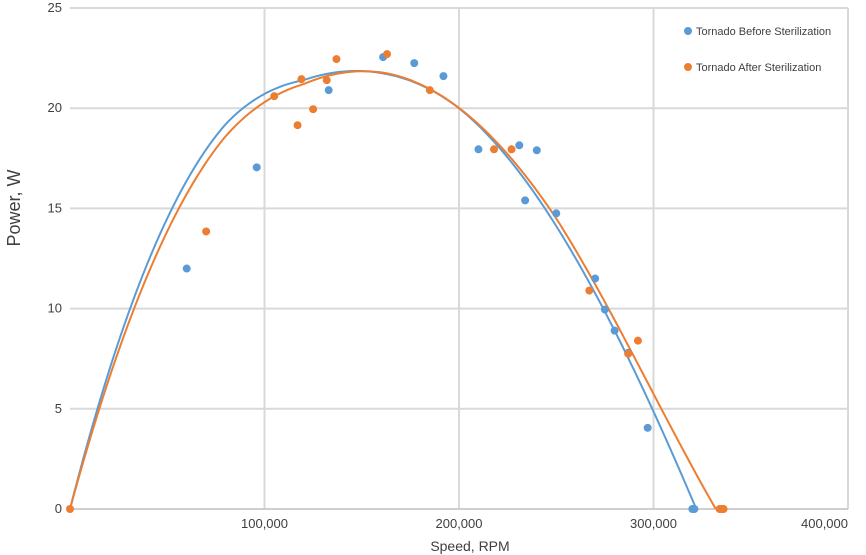 This screenshot has width=866, height=555. I want to click on legend-marker-before, so click(688, 31).